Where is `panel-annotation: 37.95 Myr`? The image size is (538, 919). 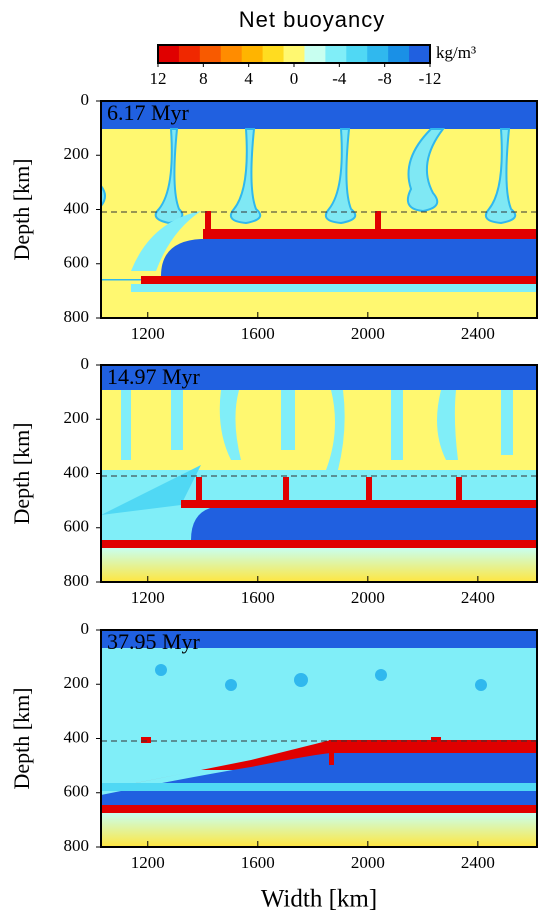 panel-annotation: 37.95 Myr is located at coordinates (154, 641).